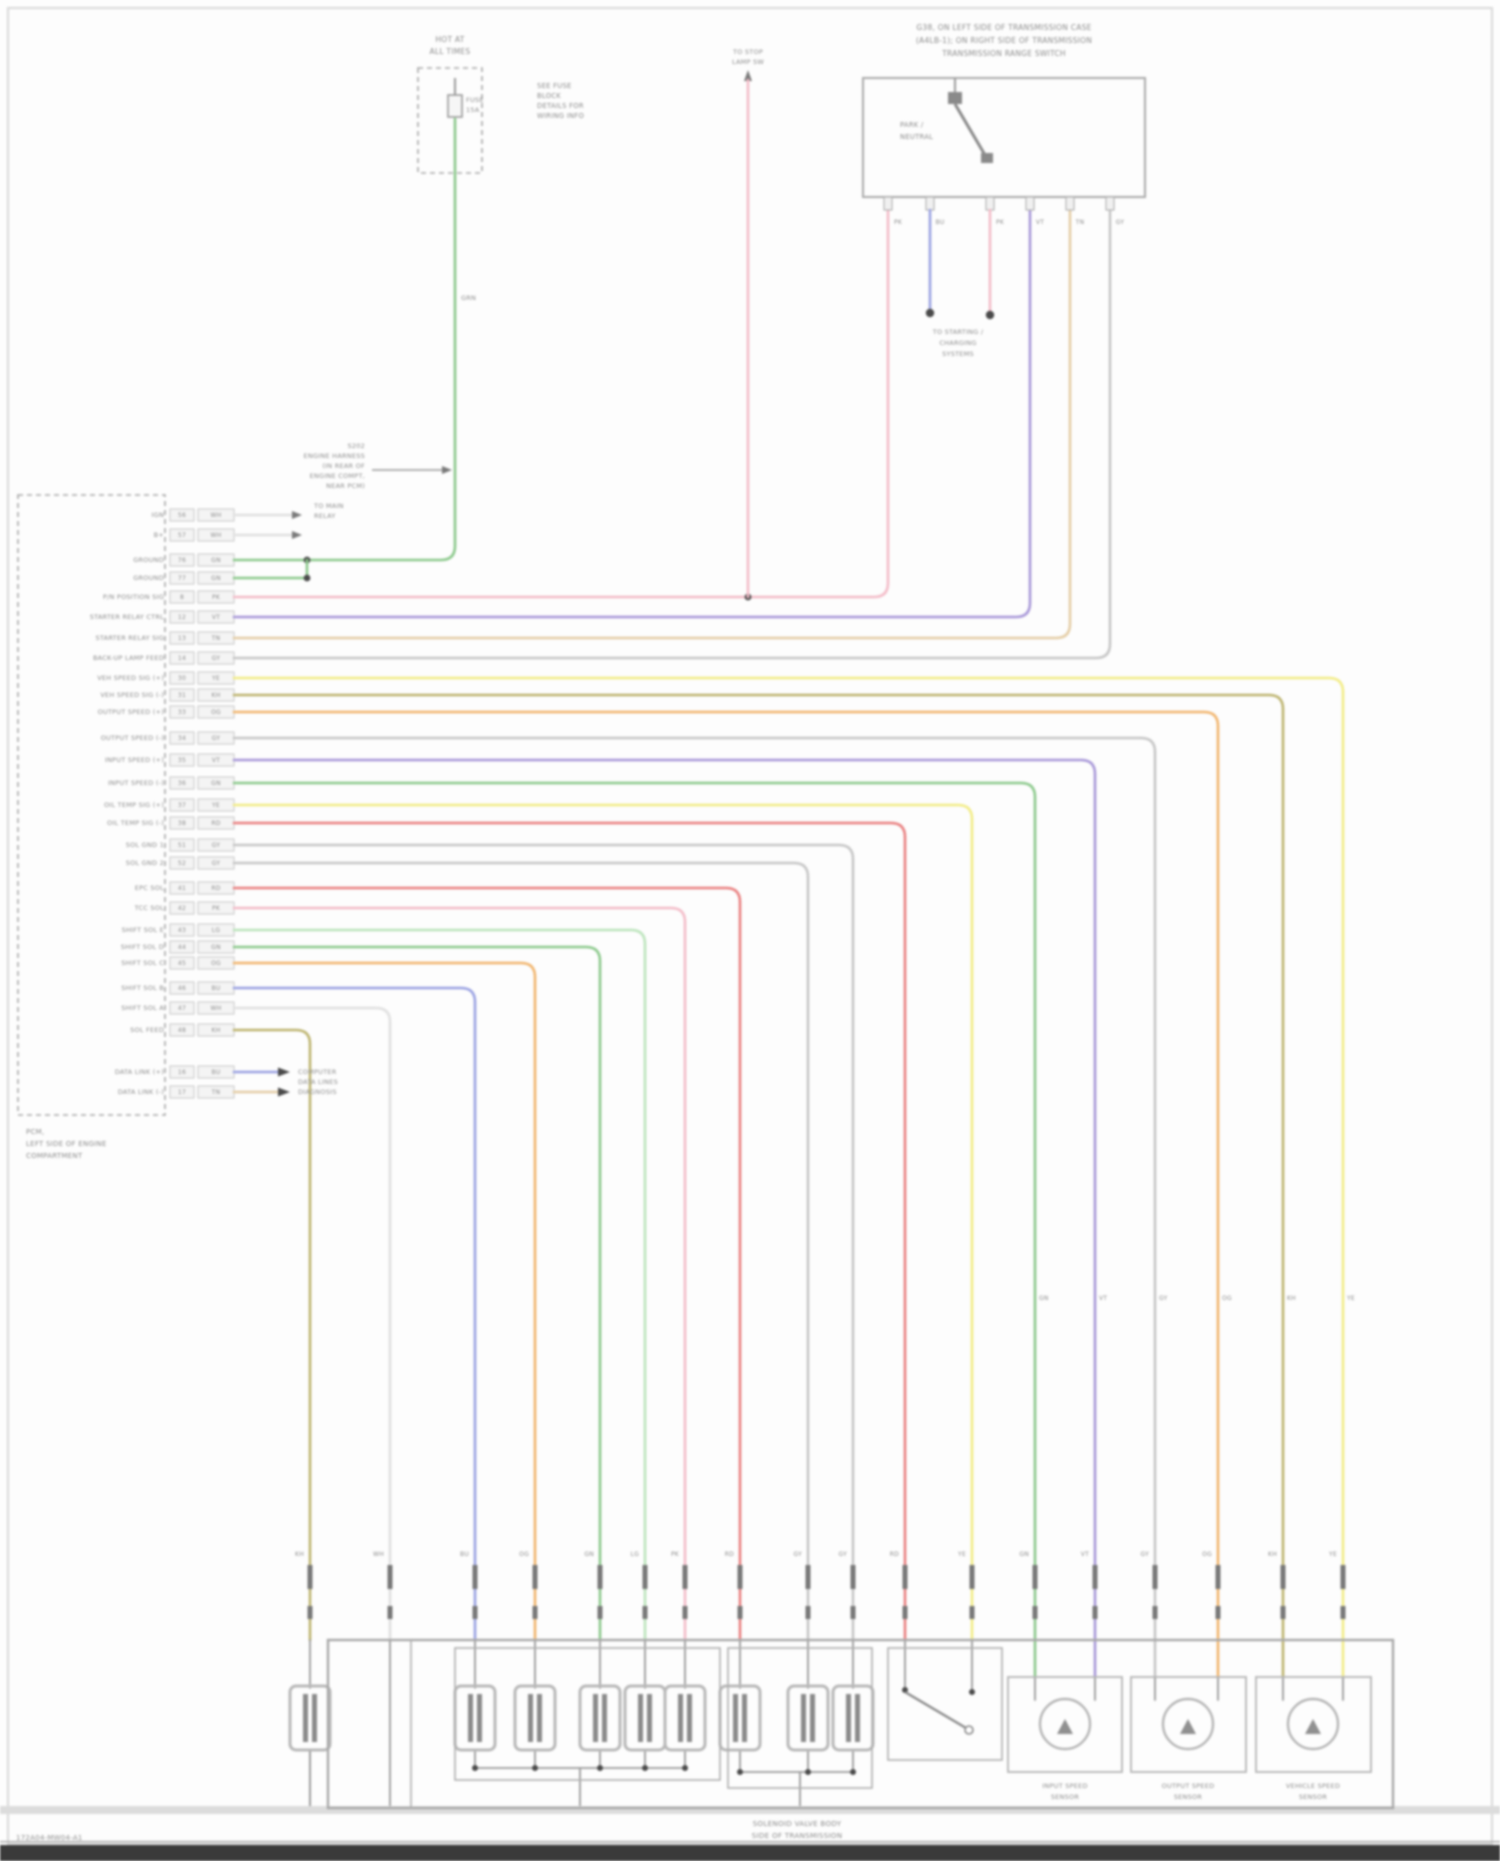  What do you see at coordinates (182, 1092) in the screenshot?
I see `pcm-pin-number: 17` at bounding box center [182, 1092].